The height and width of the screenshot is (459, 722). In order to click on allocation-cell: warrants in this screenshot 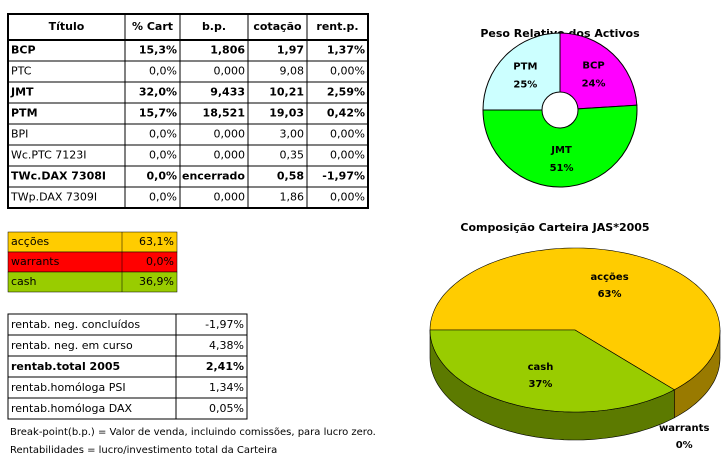, I will do `click(35, 261)`.